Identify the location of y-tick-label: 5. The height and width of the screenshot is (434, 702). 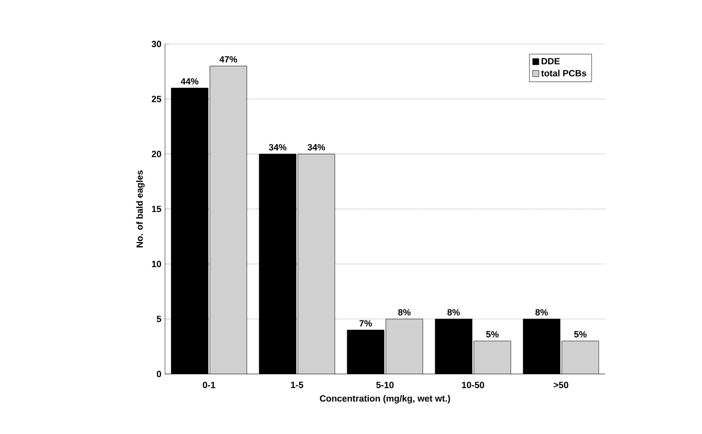
(159, 319).